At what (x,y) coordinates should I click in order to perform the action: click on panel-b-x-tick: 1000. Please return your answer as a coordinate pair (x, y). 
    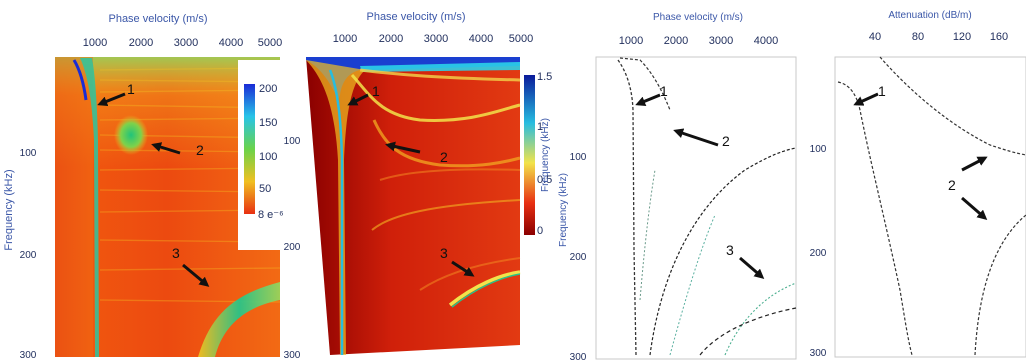
    Looking at the image, I should click on (345, 39).